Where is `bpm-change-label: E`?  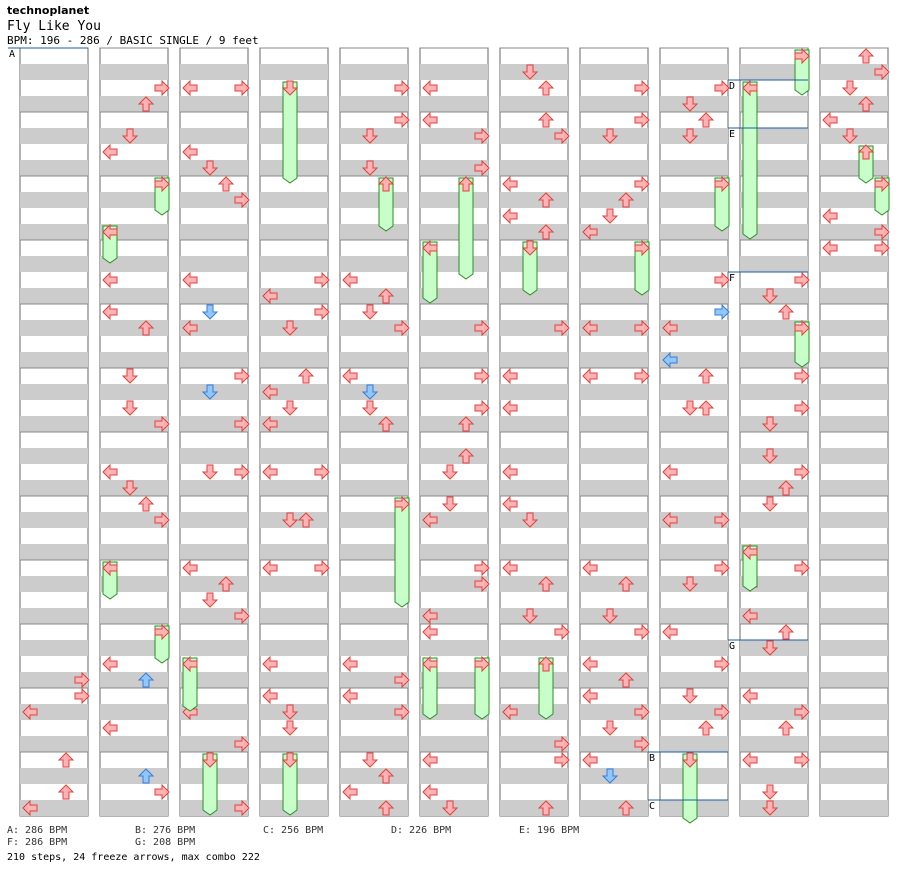 bpm-change-label: E is located at coordinates (732, 134).